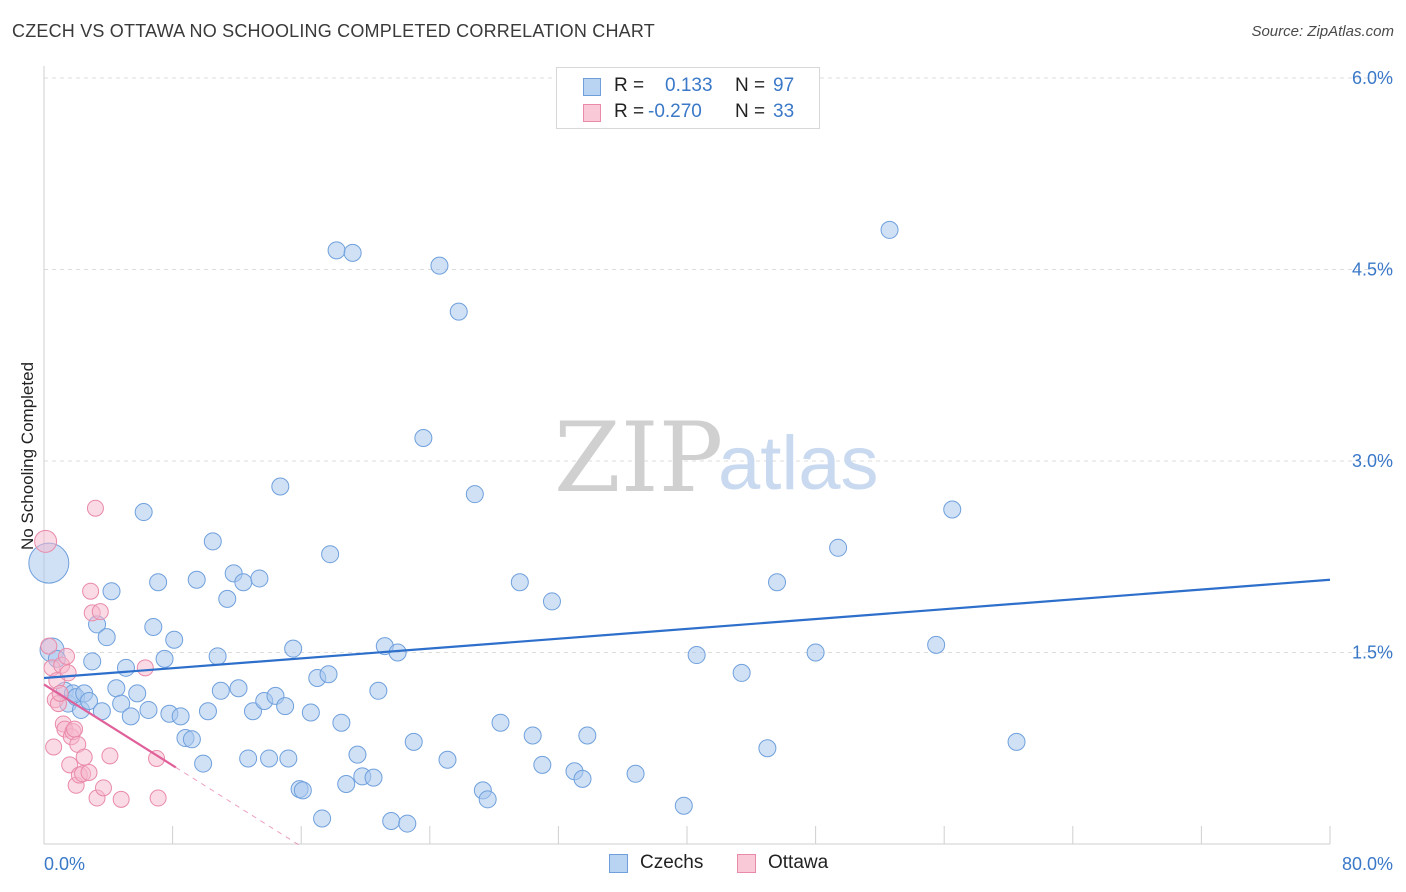 The height and width of the screenshot is (892, 1406). I want to click on ottawa-trend-line, so click(110, 726).